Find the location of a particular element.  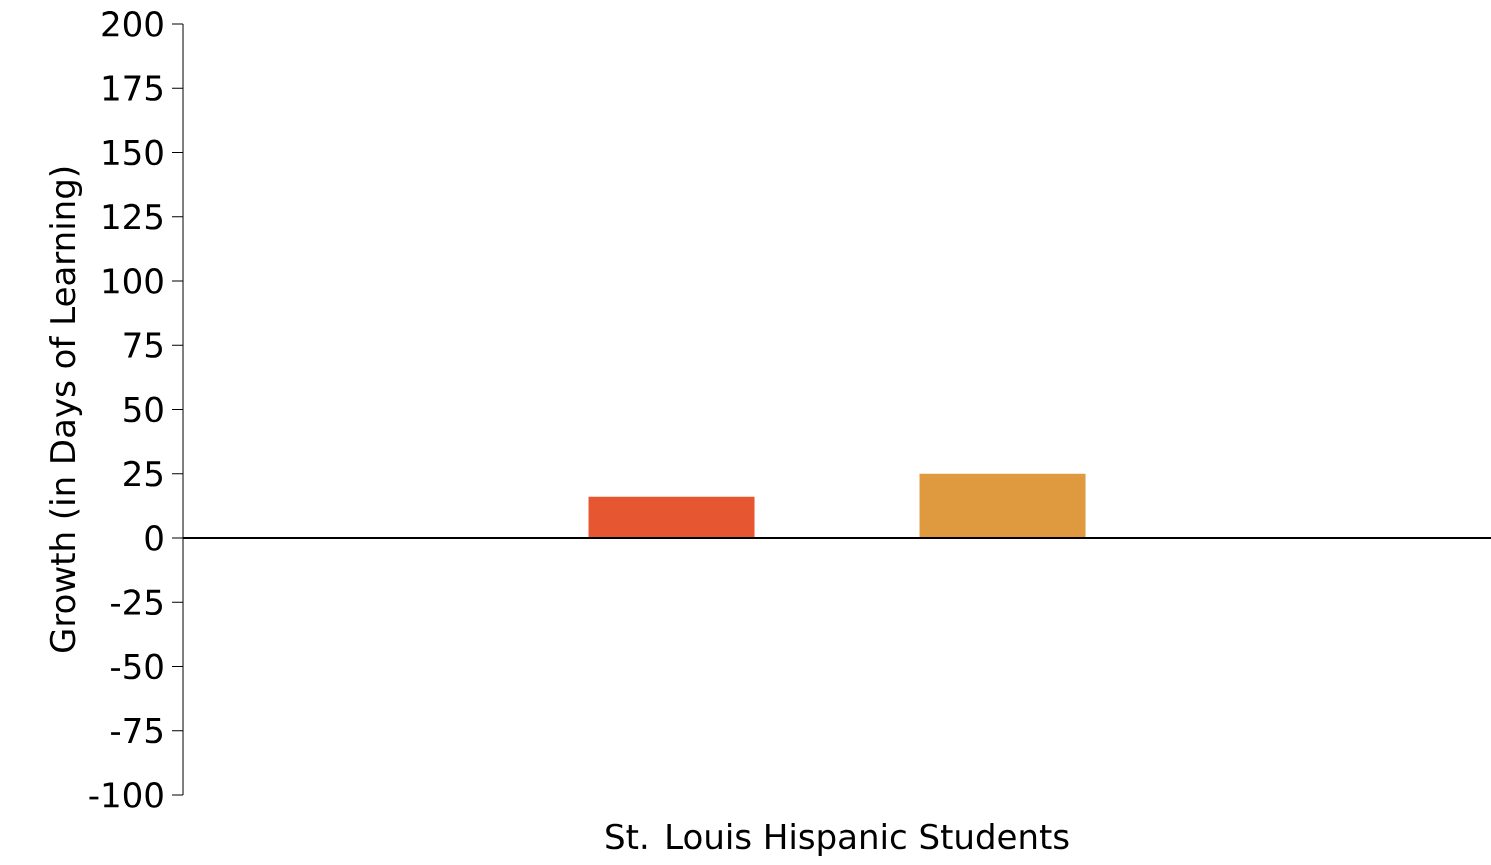

y-tick-label: 150 is located at coordinates (133, 152).